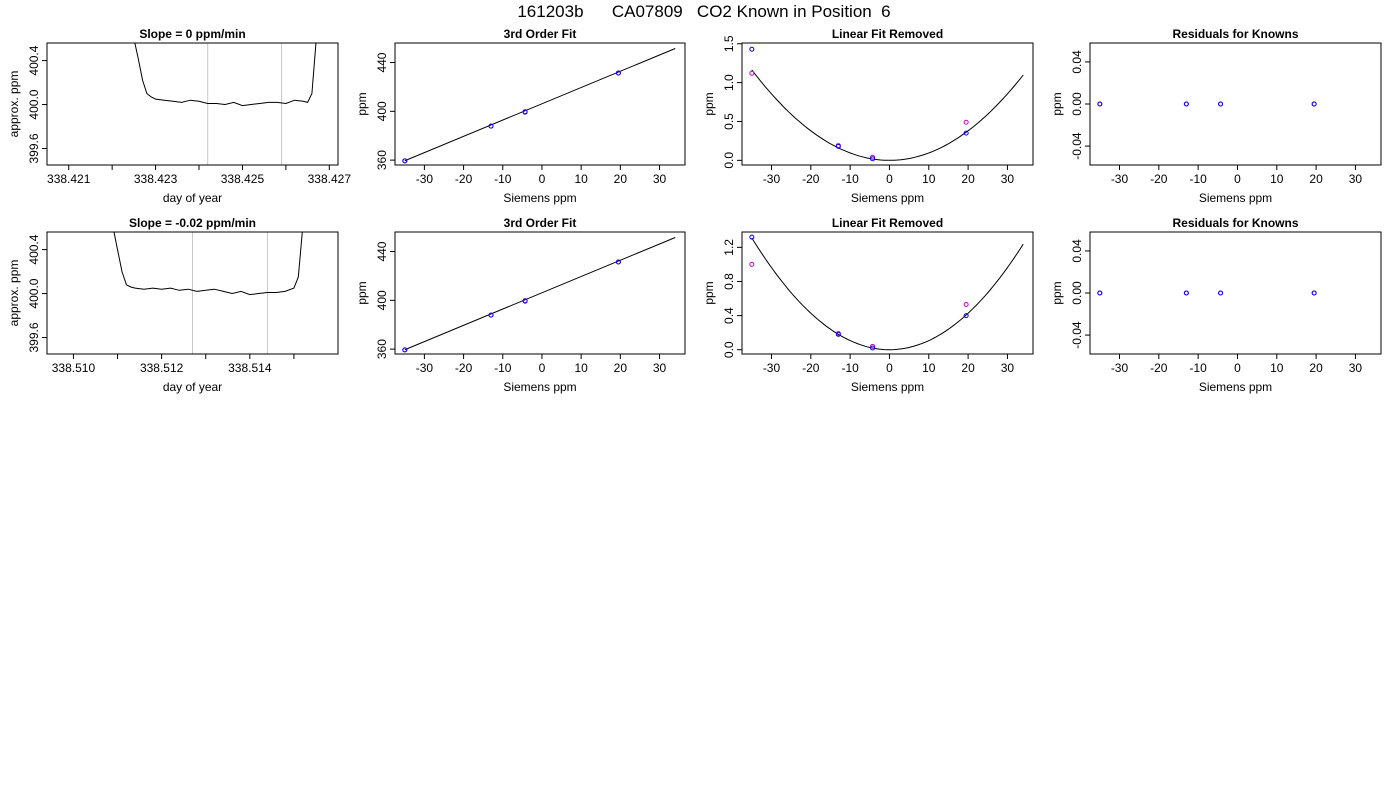  What do you see at coordinates (729, 160) in the screenshot?
I see `y-tick-label: 0.0` at bounding box center [729, 160].